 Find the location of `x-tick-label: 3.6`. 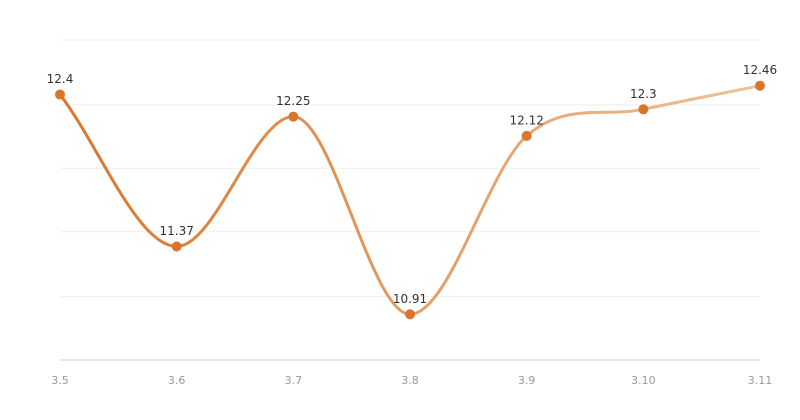

x-tick-label: 3.6 is located at coordinates (177, 380).